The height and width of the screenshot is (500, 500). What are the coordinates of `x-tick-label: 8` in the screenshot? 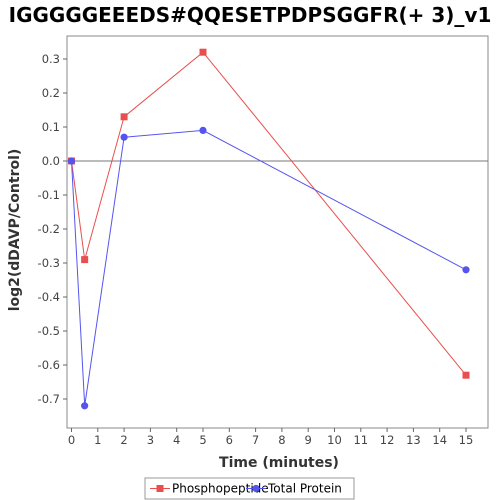 It's located at (281, 440).